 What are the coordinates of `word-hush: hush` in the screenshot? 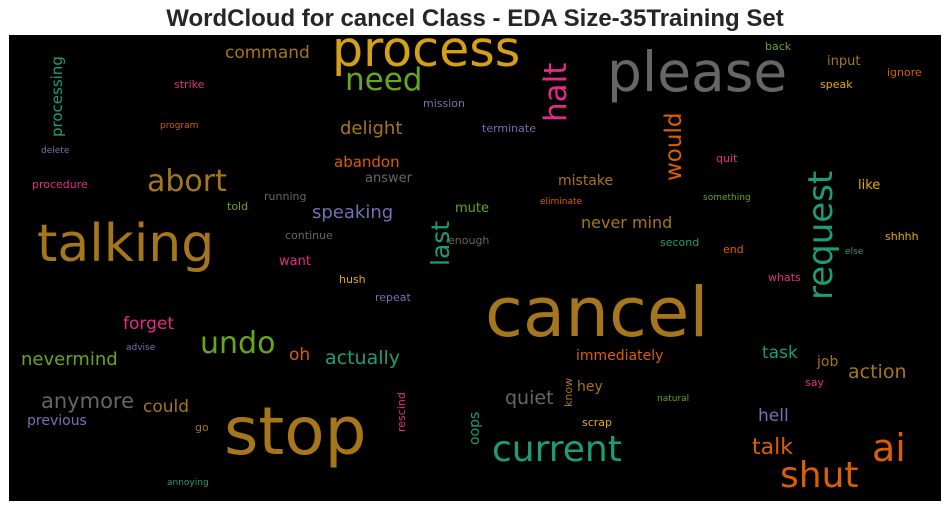 It's located at (352, 279).